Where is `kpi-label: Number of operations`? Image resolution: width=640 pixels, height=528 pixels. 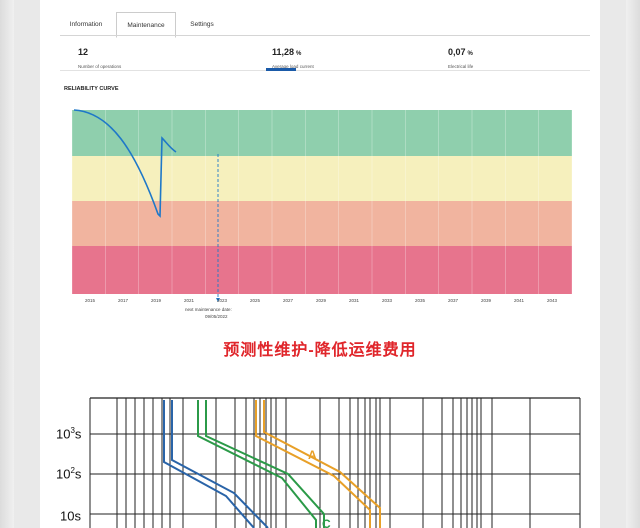 kpi-label: Number of operations is located at coordinates (100, 66).